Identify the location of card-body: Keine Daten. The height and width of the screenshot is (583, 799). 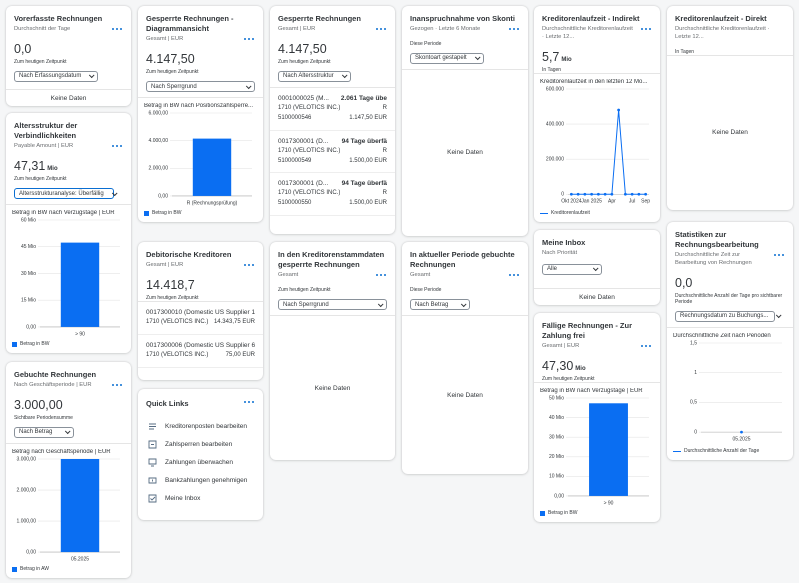
(730, 132).